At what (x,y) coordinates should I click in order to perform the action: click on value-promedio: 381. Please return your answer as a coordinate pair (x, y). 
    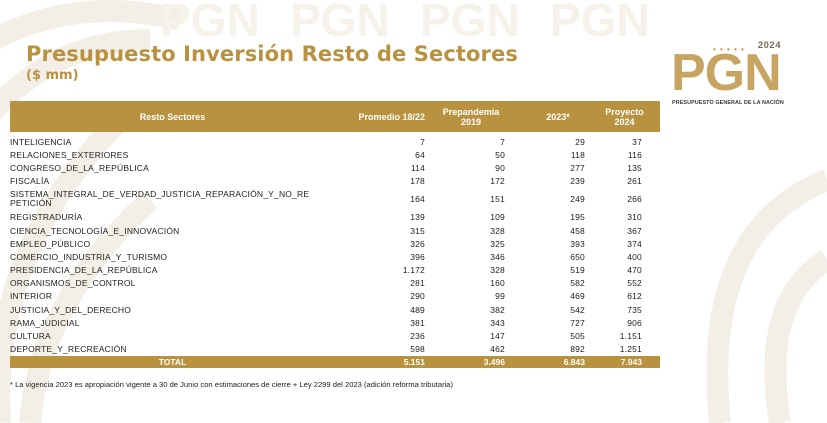
    Looking at the image, I should click on (417, 322).